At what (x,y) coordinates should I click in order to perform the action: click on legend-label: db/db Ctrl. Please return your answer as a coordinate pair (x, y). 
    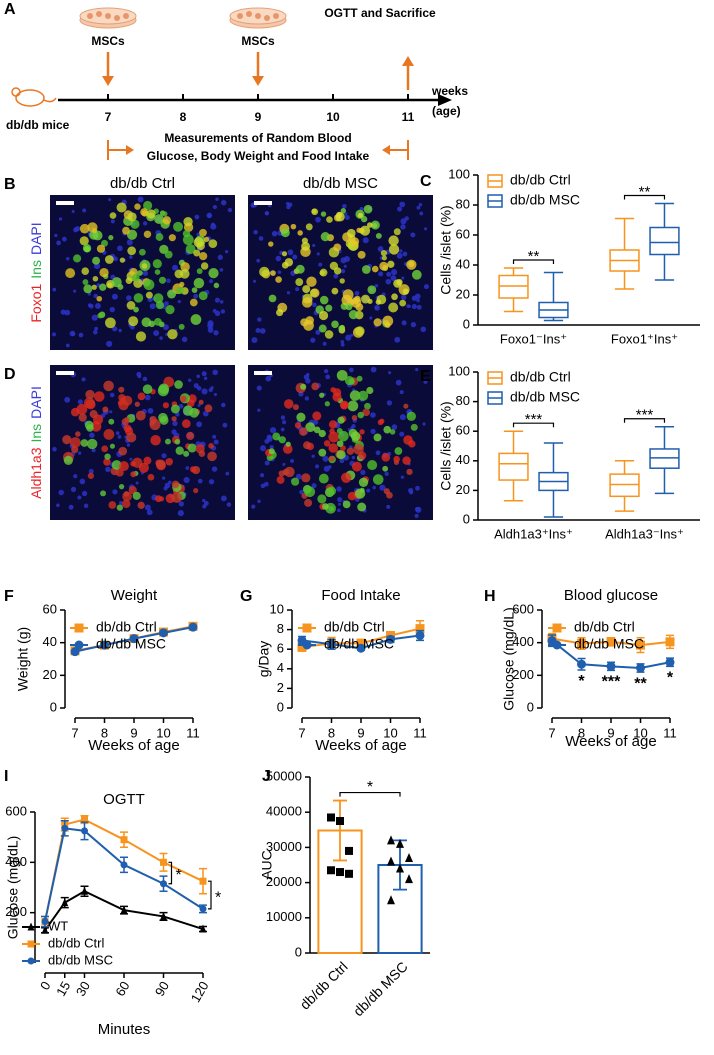
    Looking at the image, I should click on (354, 627).